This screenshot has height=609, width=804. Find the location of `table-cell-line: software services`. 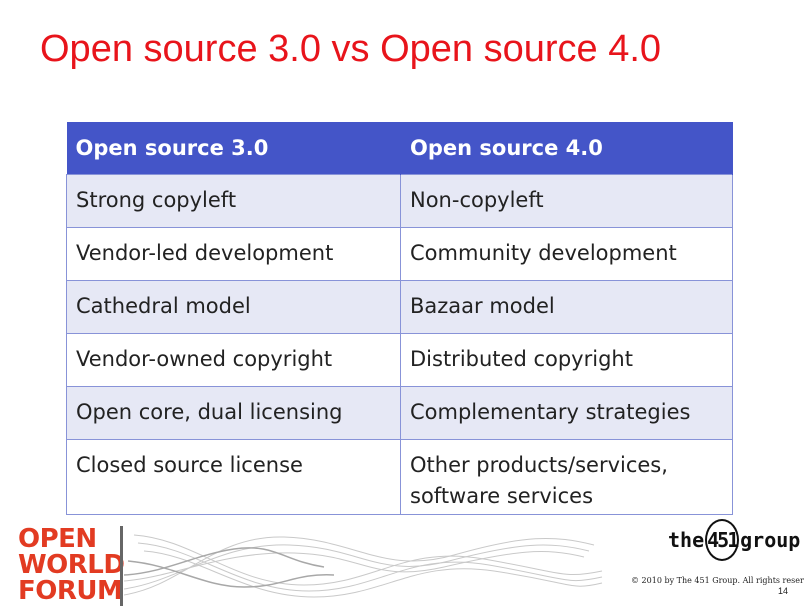

table-cell-line: software services is located at coordinates (502, 496).